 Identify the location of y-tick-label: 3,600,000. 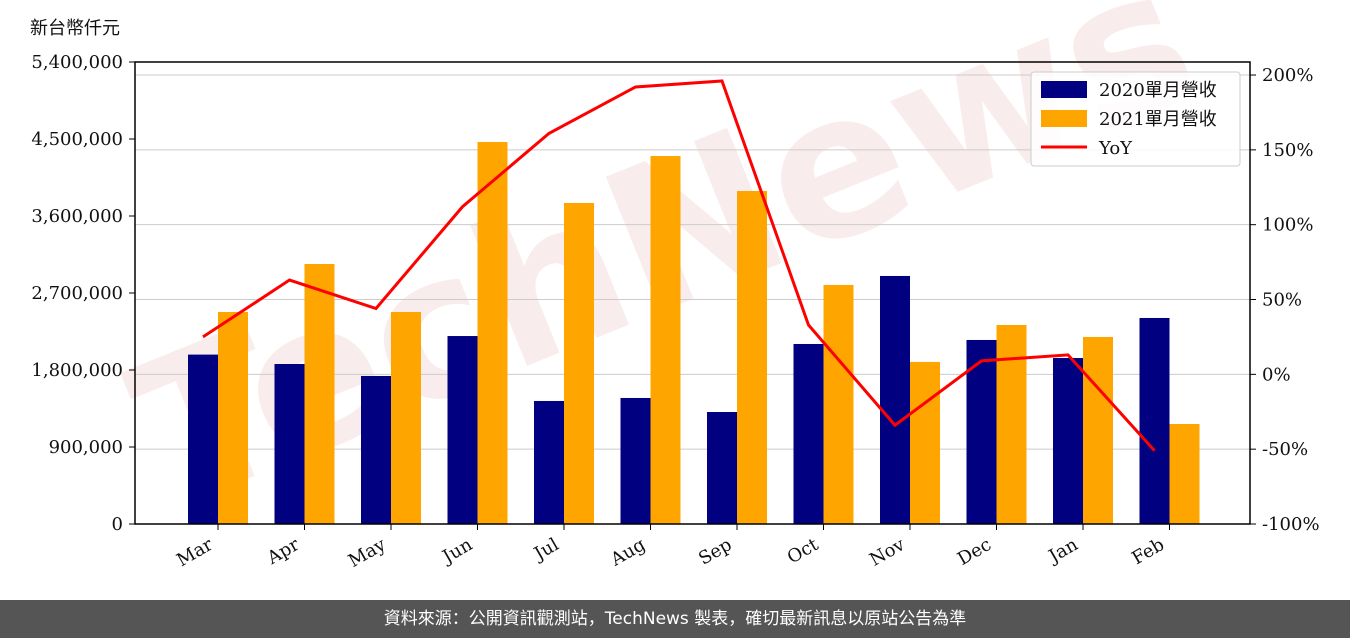
(77, 216).